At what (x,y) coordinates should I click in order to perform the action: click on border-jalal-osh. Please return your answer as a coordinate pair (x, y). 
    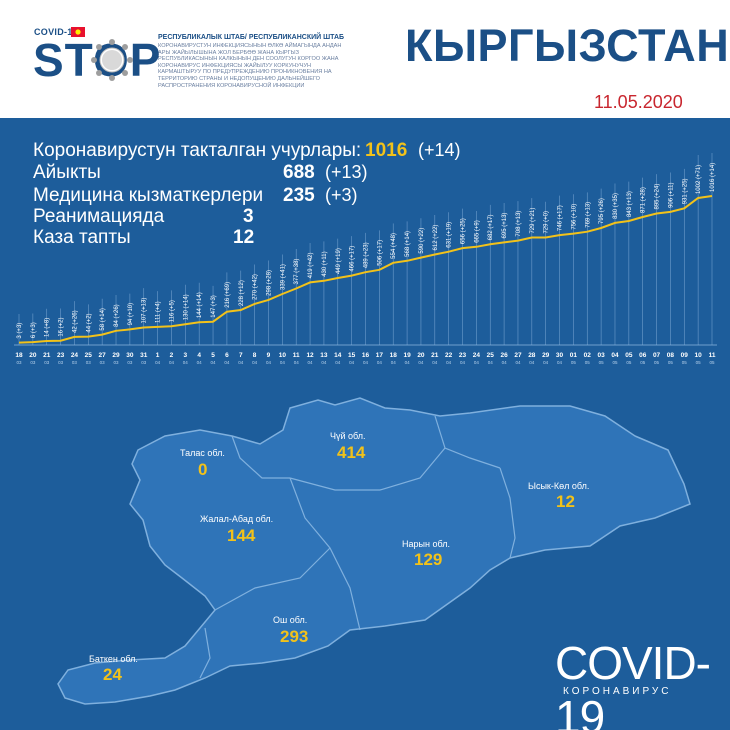
    Looking at the image, I should click on (272, 579).